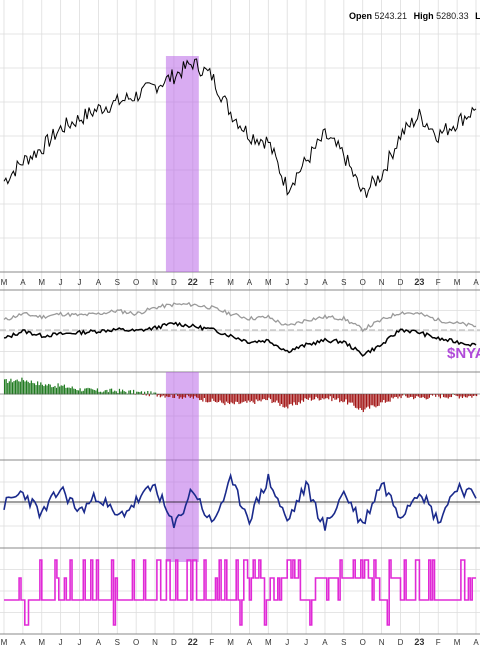 The image size is (480, 650). Describe the element at coordinates (287, 282) in the screenshot. I see `x-tick-label: J` at that location.